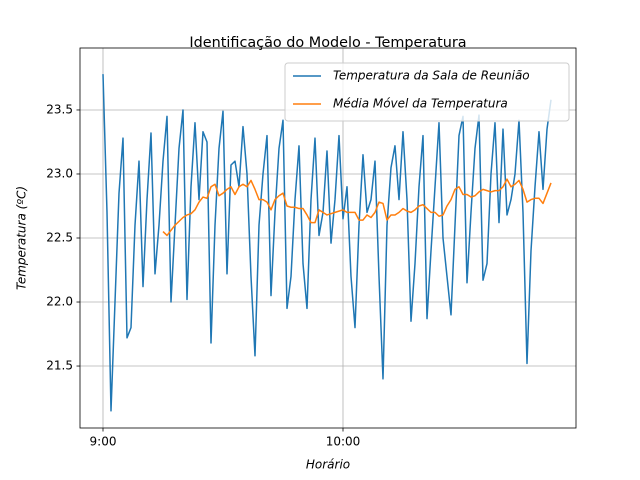 This screenshot has height=480, width=640. I want to click on legend-label: Temperatura da Sala de Reunião, so click(431, 76).